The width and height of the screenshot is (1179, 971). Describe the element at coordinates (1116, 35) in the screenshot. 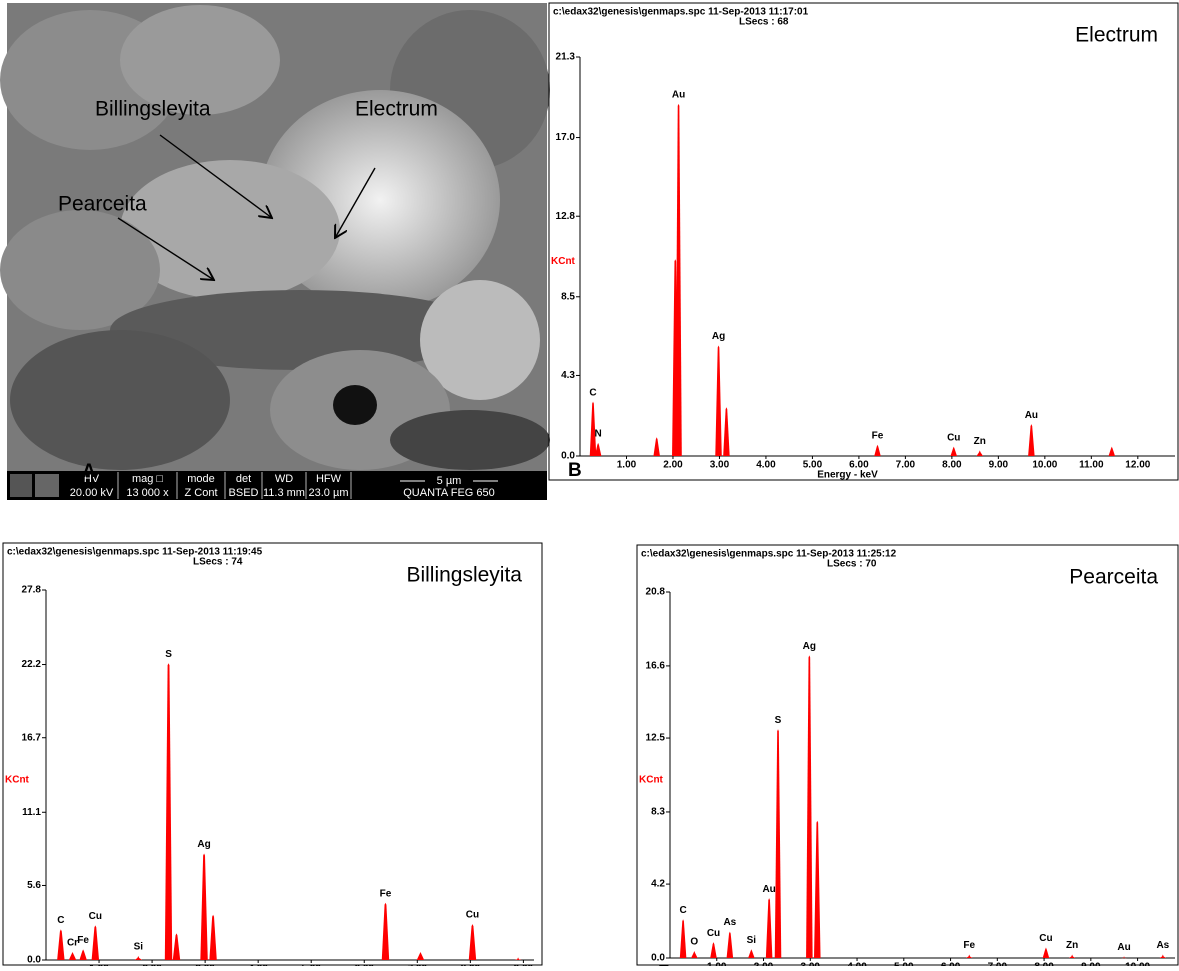

I see `chart-title: Electrum` at that location.